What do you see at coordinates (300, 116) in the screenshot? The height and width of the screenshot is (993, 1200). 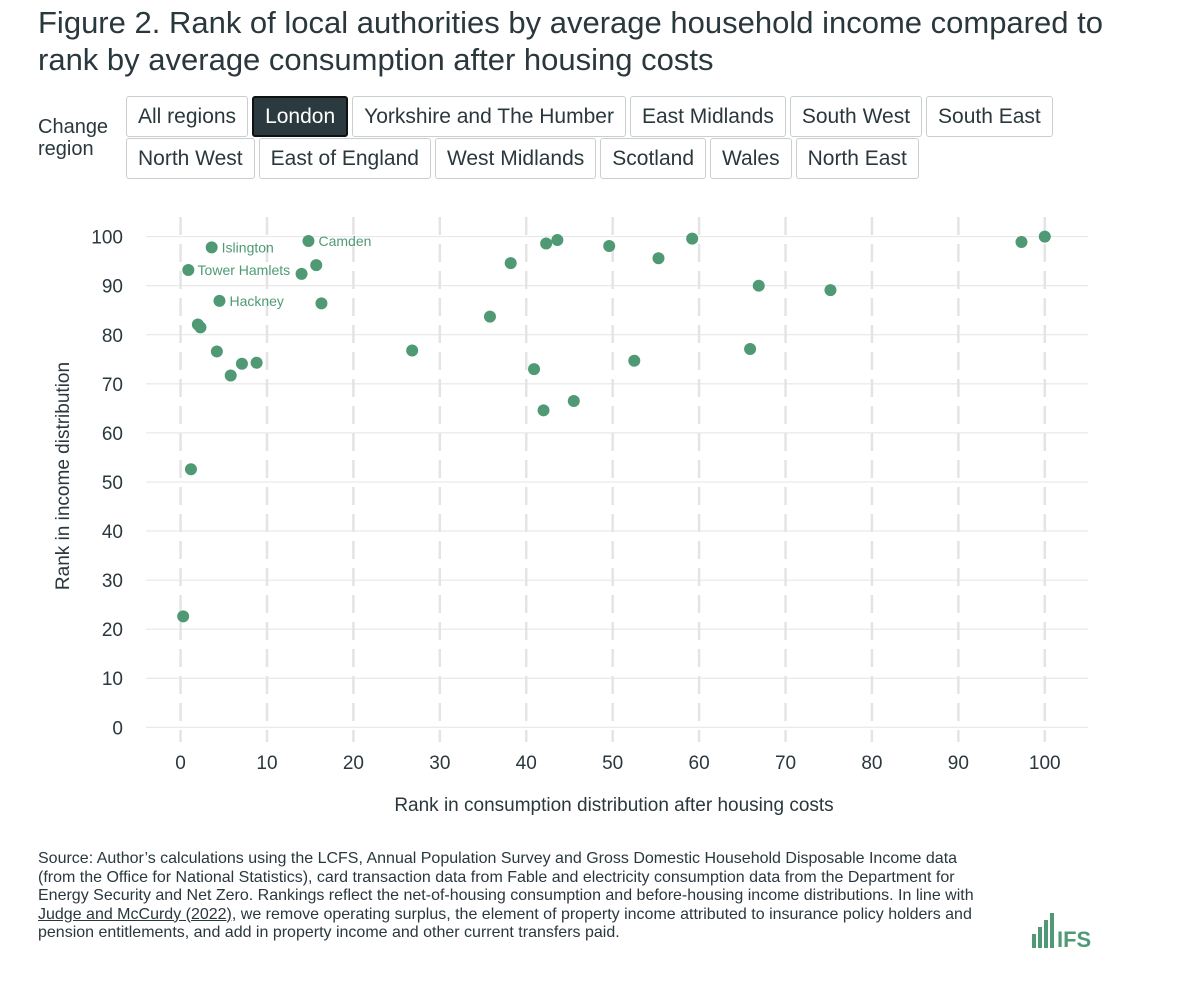 I see `region-button-london: London` at bounding box center [300, 116].